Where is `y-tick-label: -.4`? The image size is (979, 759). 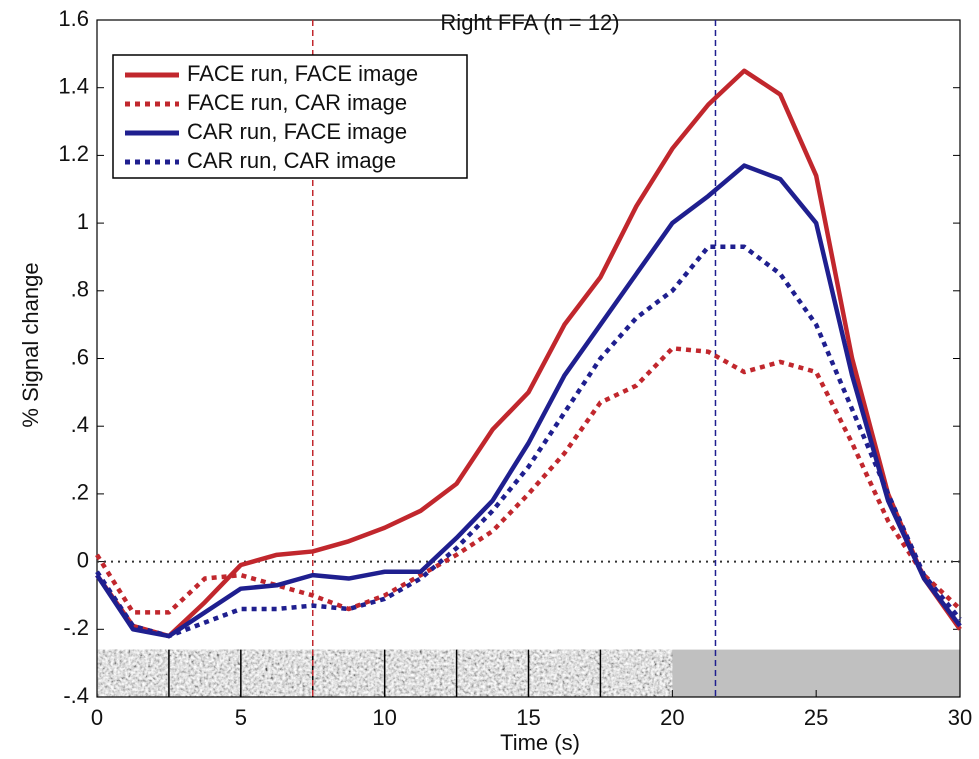 y-tick-label: -.4 is located at coordinates (76, 695).